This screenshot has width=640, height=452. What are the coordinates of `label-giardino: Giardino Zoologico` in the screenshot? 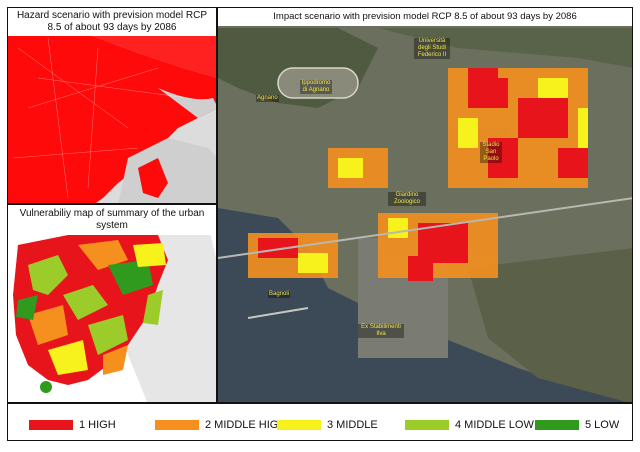 It's located at (407, 199).